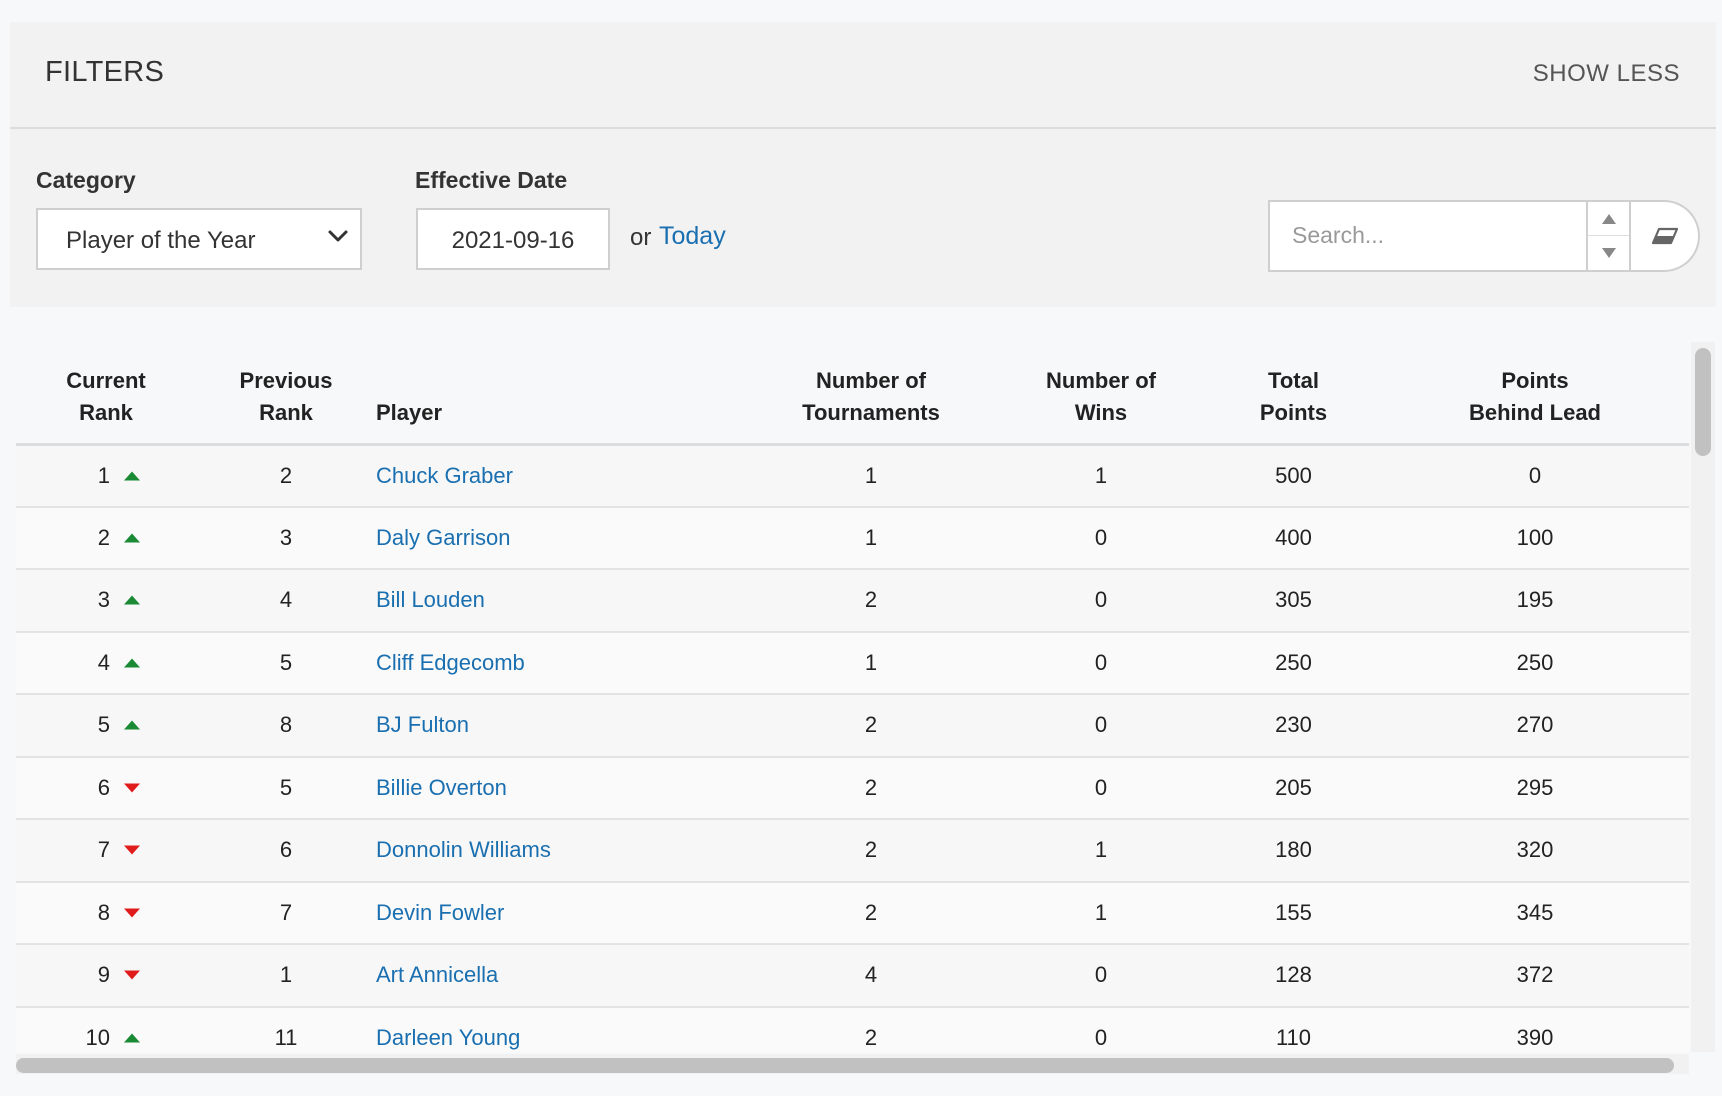 This screenshot has width=1722, height=1096. I want to click on current-rank-cell: 3, so click(106, 601).